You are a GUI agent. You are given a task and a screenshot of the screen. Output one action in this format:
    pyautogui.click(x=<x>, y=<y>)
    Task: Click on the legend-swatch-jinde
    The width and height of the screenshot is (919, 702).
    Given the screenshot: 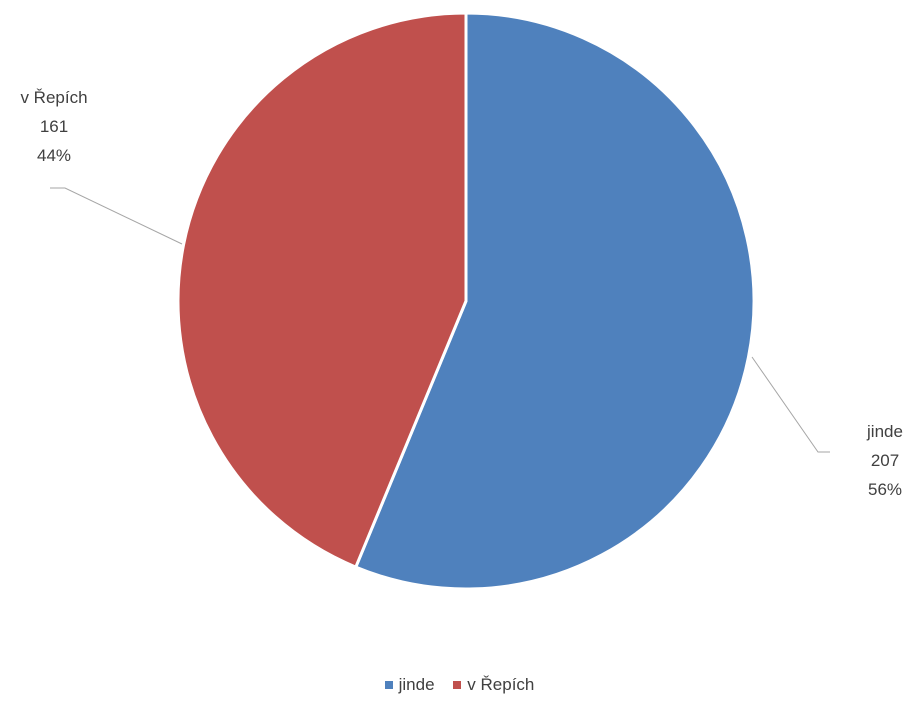 What is the action you would take?
    pyautogui.click(x=388, y=685)
    